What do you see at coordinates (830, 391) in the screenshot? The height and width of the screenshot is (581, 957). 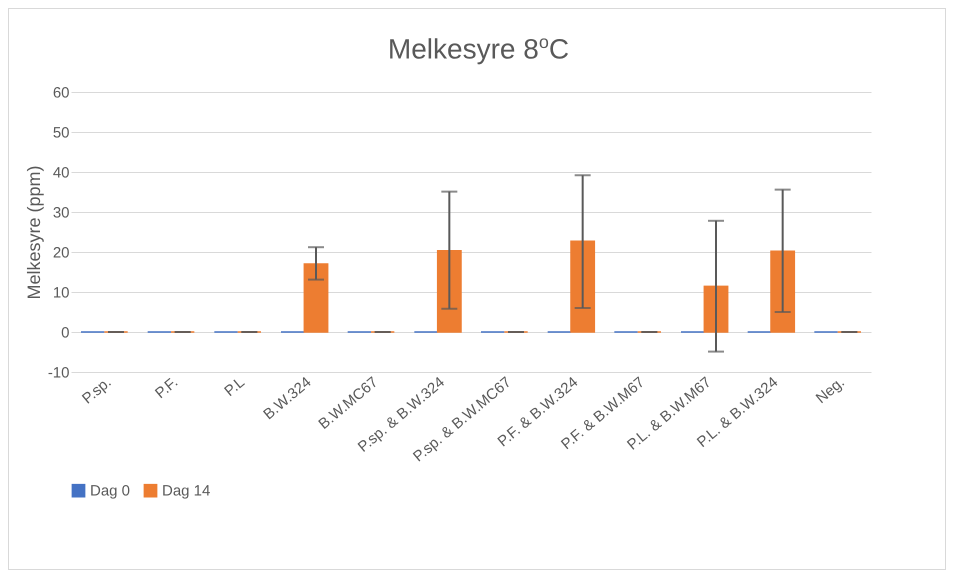 I see `x-tick-label: Neg.` at bounding box center [830, 391].